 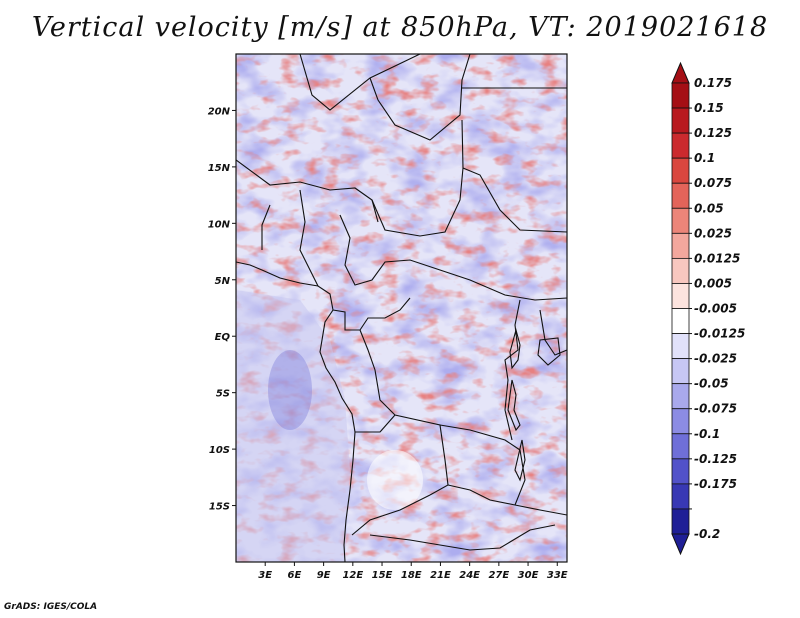 I want to click on colorbar-label: -0.05, so click(x=711, y=384).